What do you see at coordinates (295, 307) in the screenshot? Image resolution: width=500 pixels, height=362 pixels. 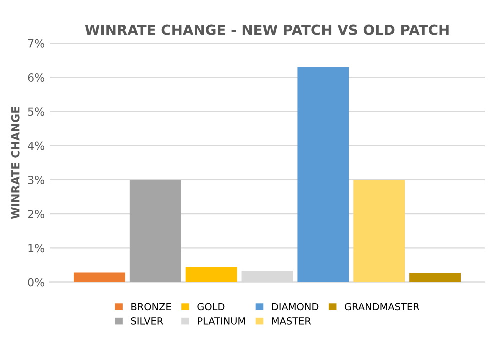 I see `legend-label: DIAMOND` at bounding box center [295, 307].